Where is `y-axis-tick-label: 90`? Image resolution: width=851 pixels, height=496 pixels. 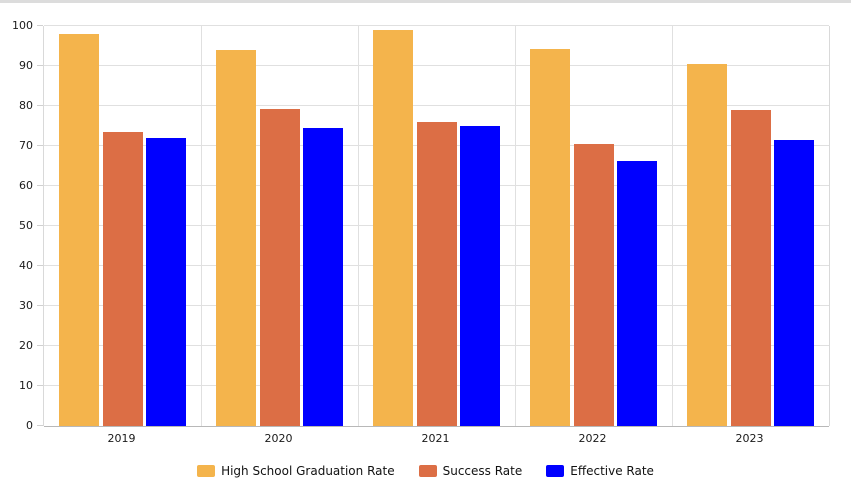
y-axis-tick-label: 90 is located at coordinates (26, 65).